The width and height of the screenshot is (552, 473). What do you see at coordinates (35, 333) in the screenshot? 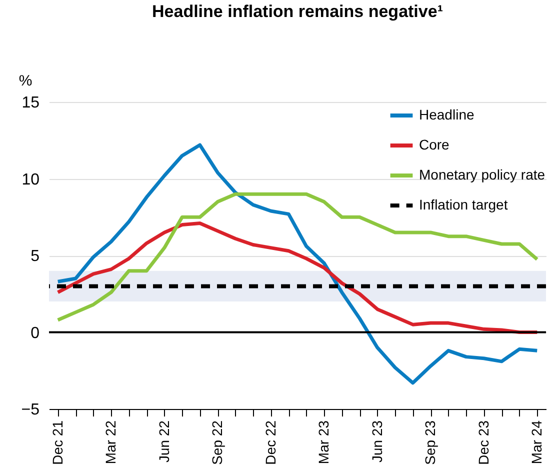
I see `y-tick-label: 0` at bounding box center [35, 333].